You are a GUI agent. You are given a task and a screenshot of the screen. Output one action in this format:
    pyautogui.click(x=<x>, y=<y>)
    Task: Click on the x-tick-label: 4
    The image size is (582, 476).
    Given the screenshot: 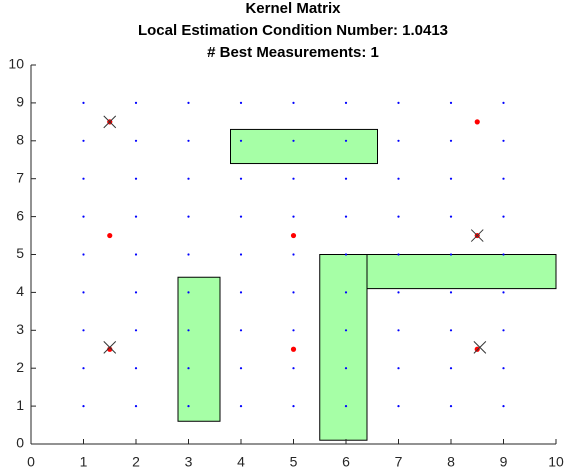 What is the action you would take?
    pyautogui.click(x=241, y=462)
    